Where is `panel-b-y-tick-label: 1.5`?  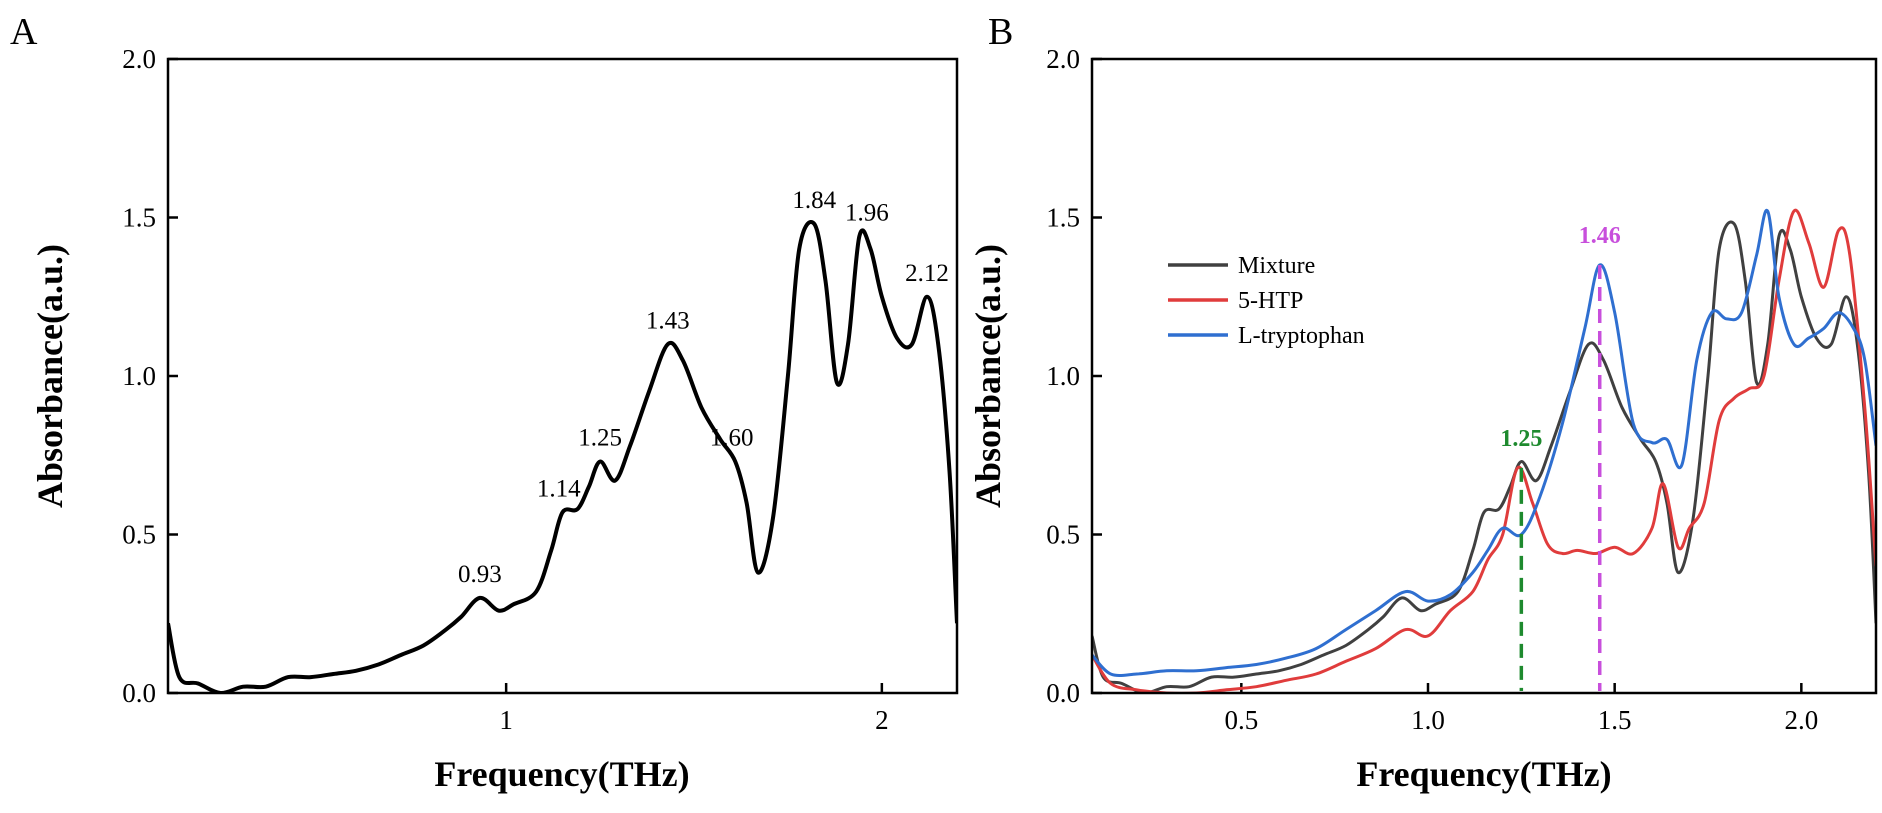 panel-b-y-tick-label: 1.5 is located at coordinates (1063, 218).